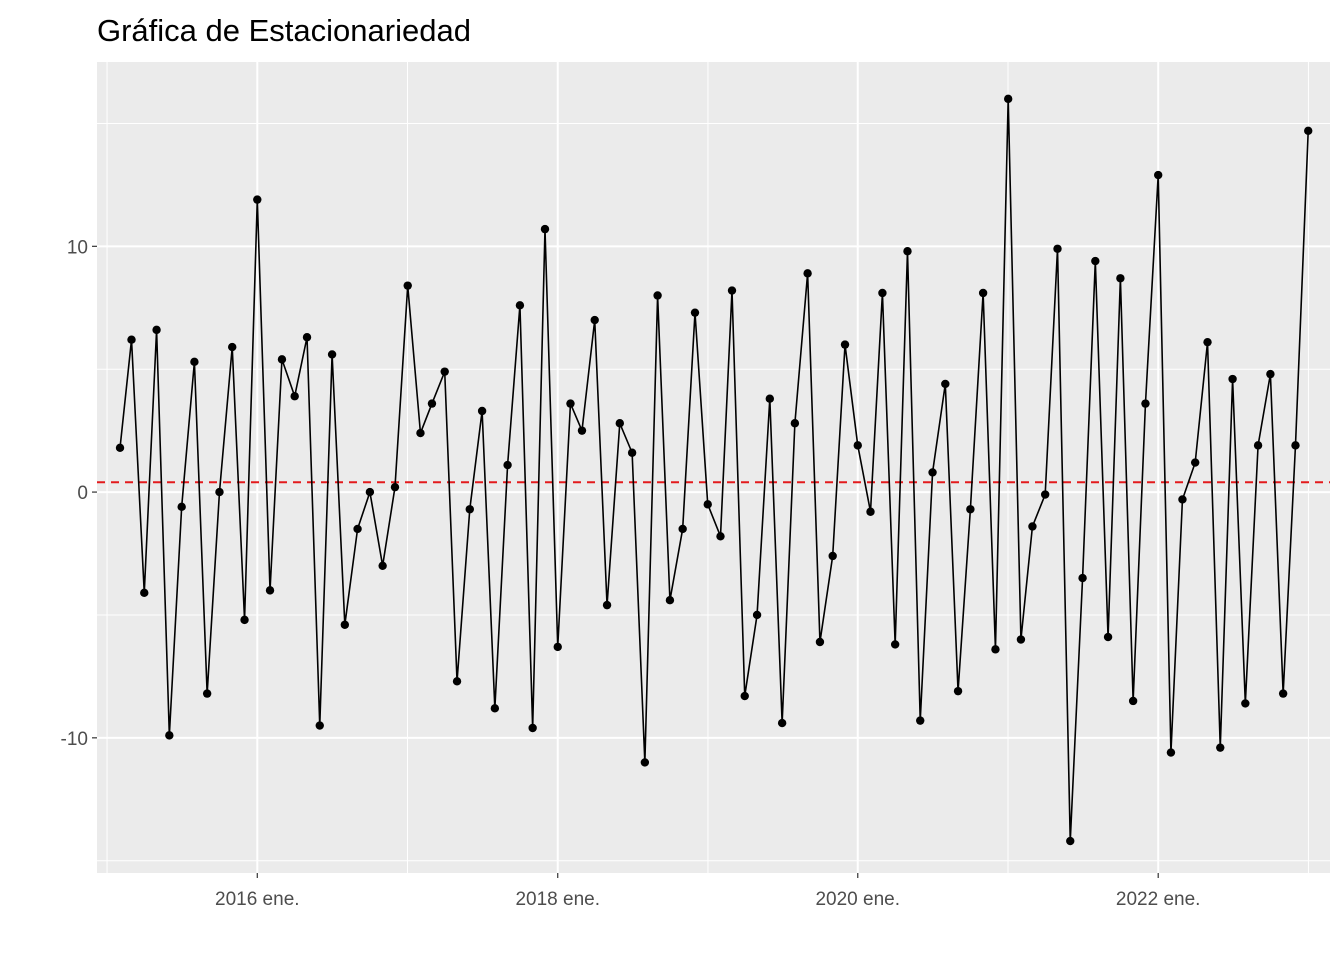 This screenshot has width=1344, height=960. What do you see at coordinates (857, 899) in the screenshot?
I see `x-tick-label: 2020 ene.` at bounding box center [857, 899].